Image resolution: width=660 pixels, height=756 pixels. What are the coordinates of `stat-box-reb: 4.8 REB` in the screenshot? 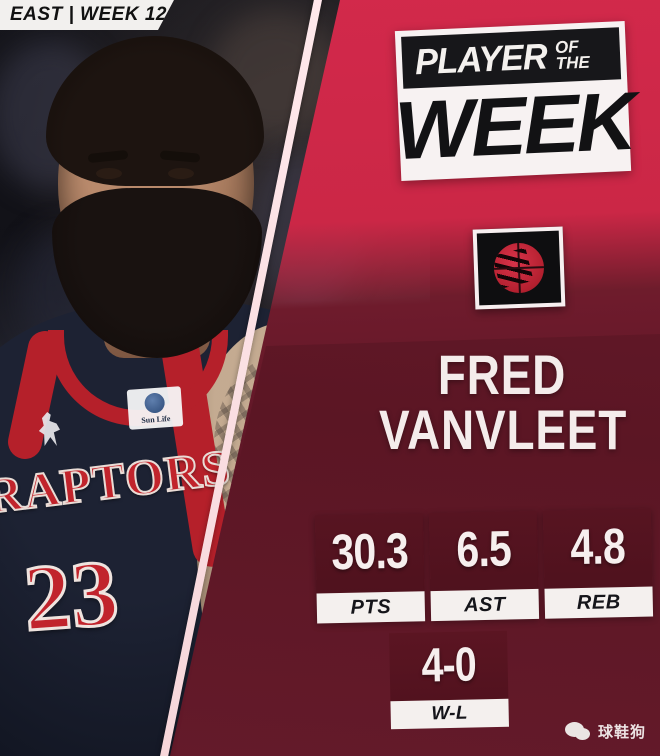 It's located at (598, 563).